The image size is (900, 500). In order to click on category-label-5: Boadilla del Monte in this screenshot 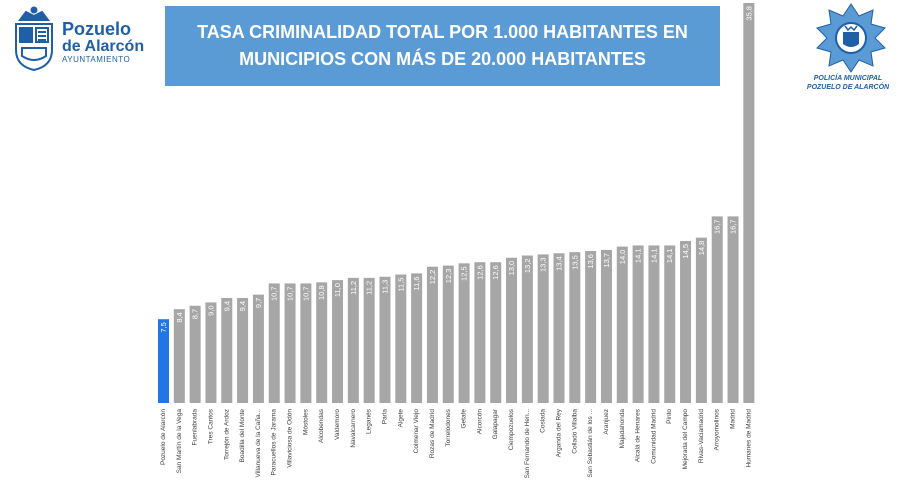, I will do `click(242, 436)`.